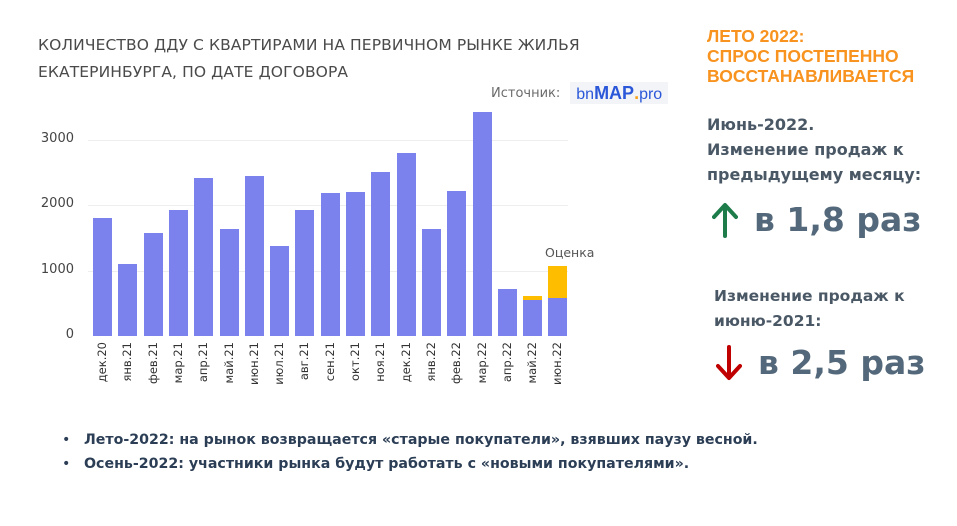 This screenshot has width=957, height=526. Describe the element at coordinates (725, 220) in the screenshot. I see `arrow-up-icon` at that location.